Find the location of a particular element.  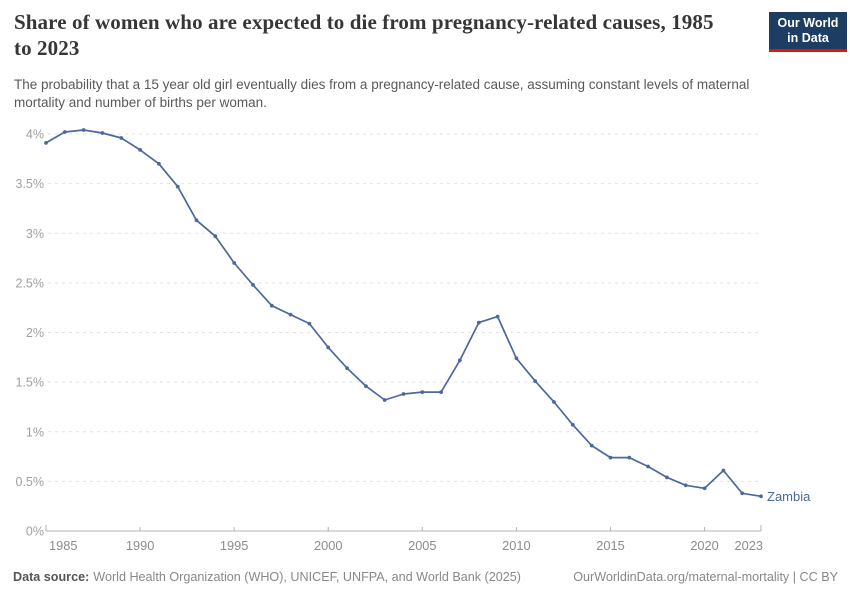

data-source-label: Data source: is located at coordinates (51, 577).